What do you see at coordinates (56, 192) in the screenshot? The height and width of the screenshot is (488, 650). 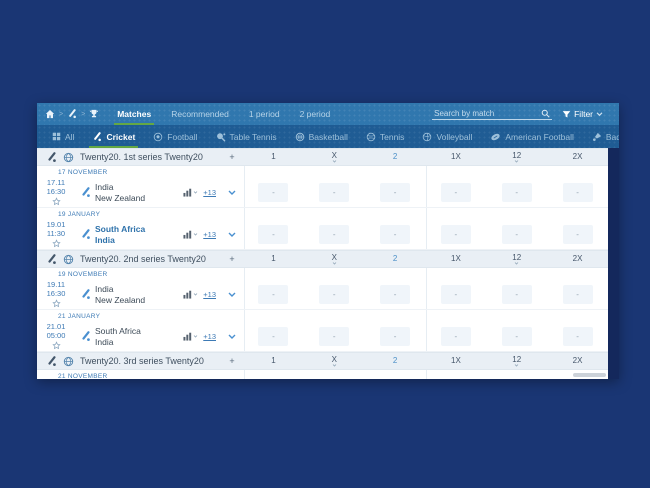 I see `match-time-column: 17.11 16:30` at bounding box center [56, 192].